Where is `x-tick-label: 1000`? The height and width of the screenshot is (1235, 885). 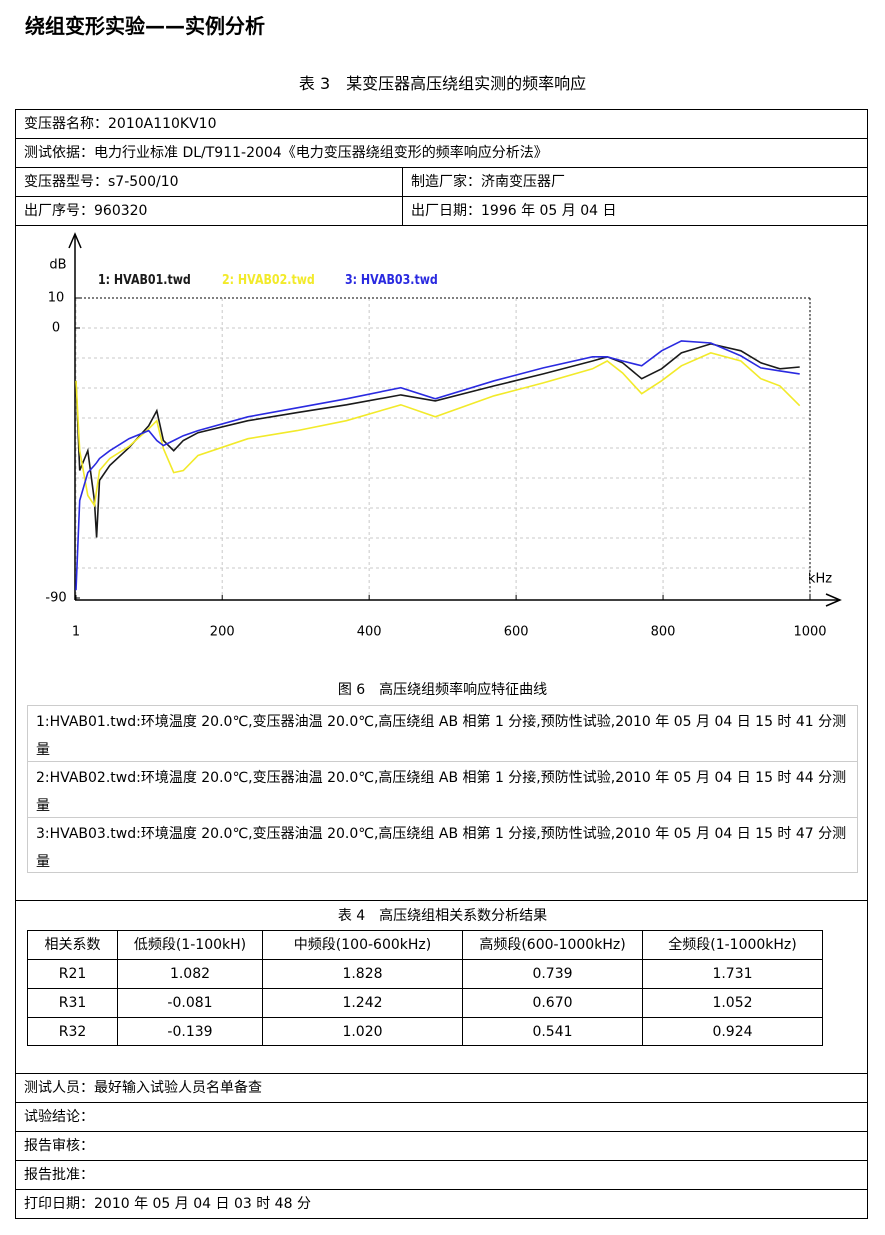
x-tick-label: 1000 is located at coordinates (809, 632).